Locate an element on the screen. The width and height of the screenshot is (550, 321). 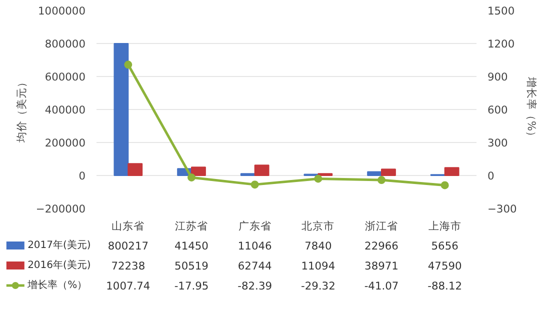
y-tick-label: 200000 is located at coordinates (65, 143).